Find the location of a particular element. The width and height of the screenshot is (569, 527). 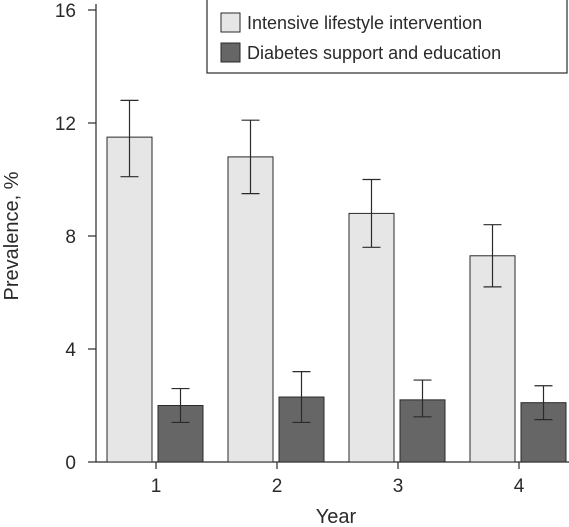

x-axis-ticks: 1 2 3 4 is located at coordinates (338, 479).